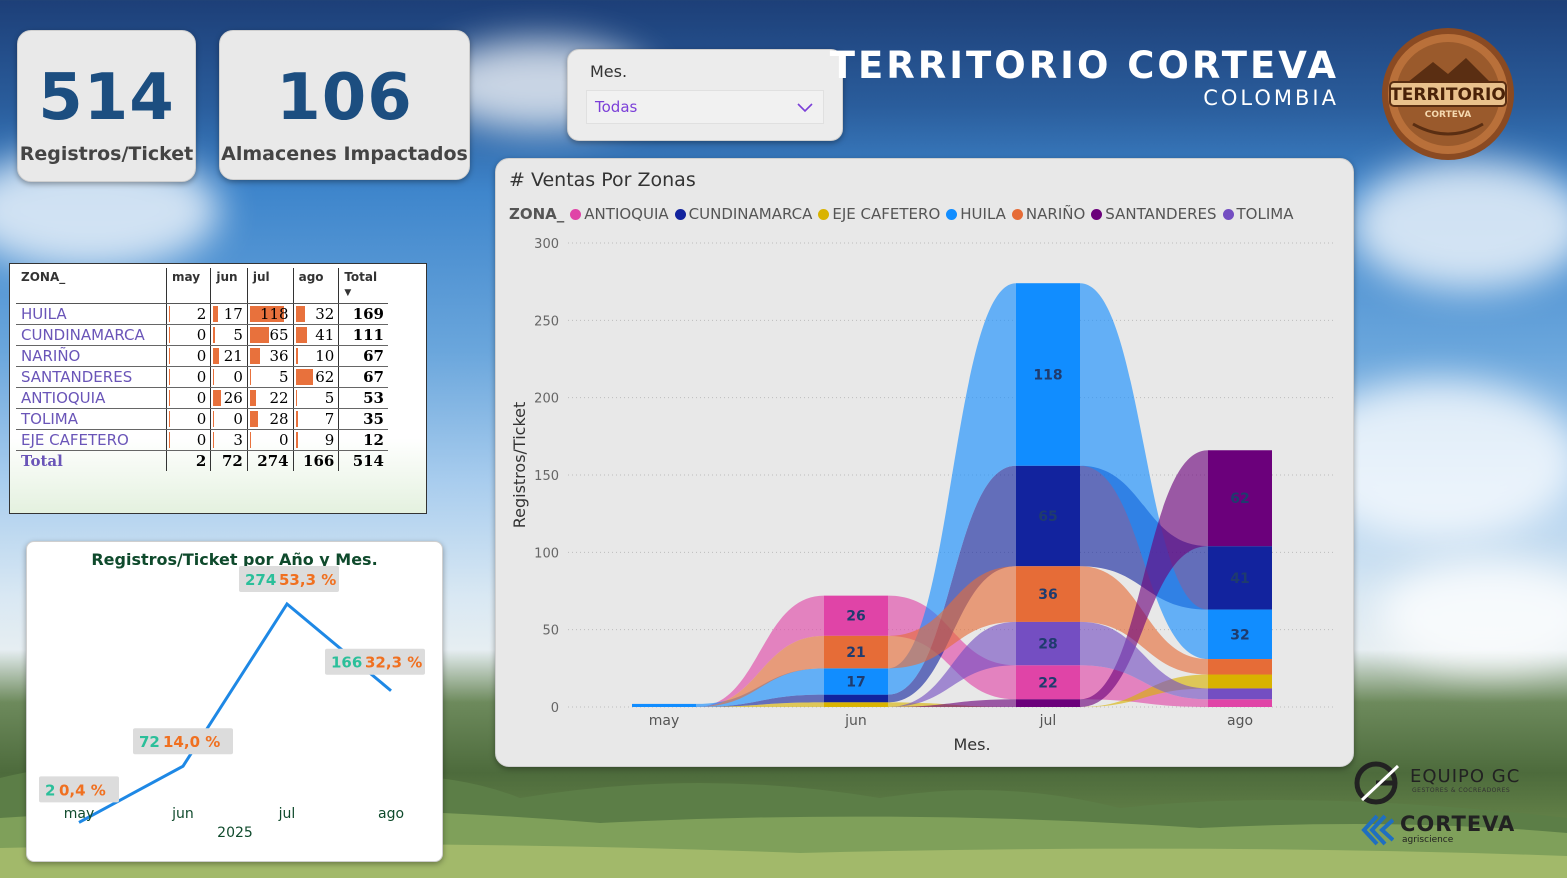 This screenshot has width=1567, height=878. What do you see at coordinates (879, 214) in the screenshot?
I see `legend-item: EJE CAFETERO` at bounding box center [879, 214].